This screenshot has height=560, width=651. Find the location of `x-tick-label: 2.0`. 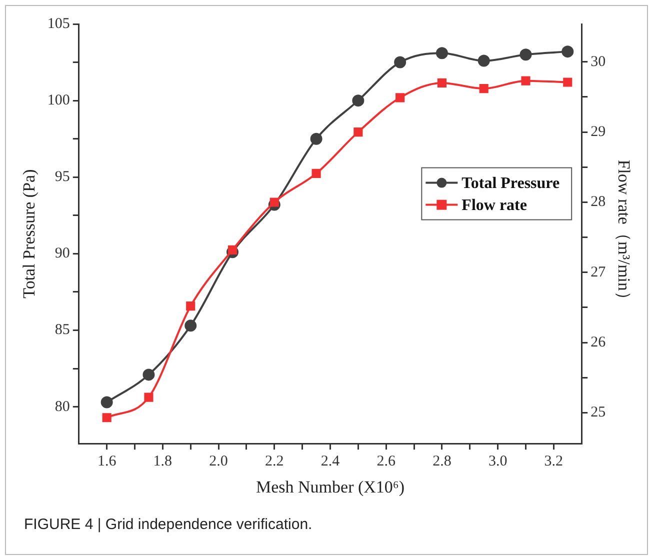

x-tick-label: 2.0 is located at coordinates (218, 462).